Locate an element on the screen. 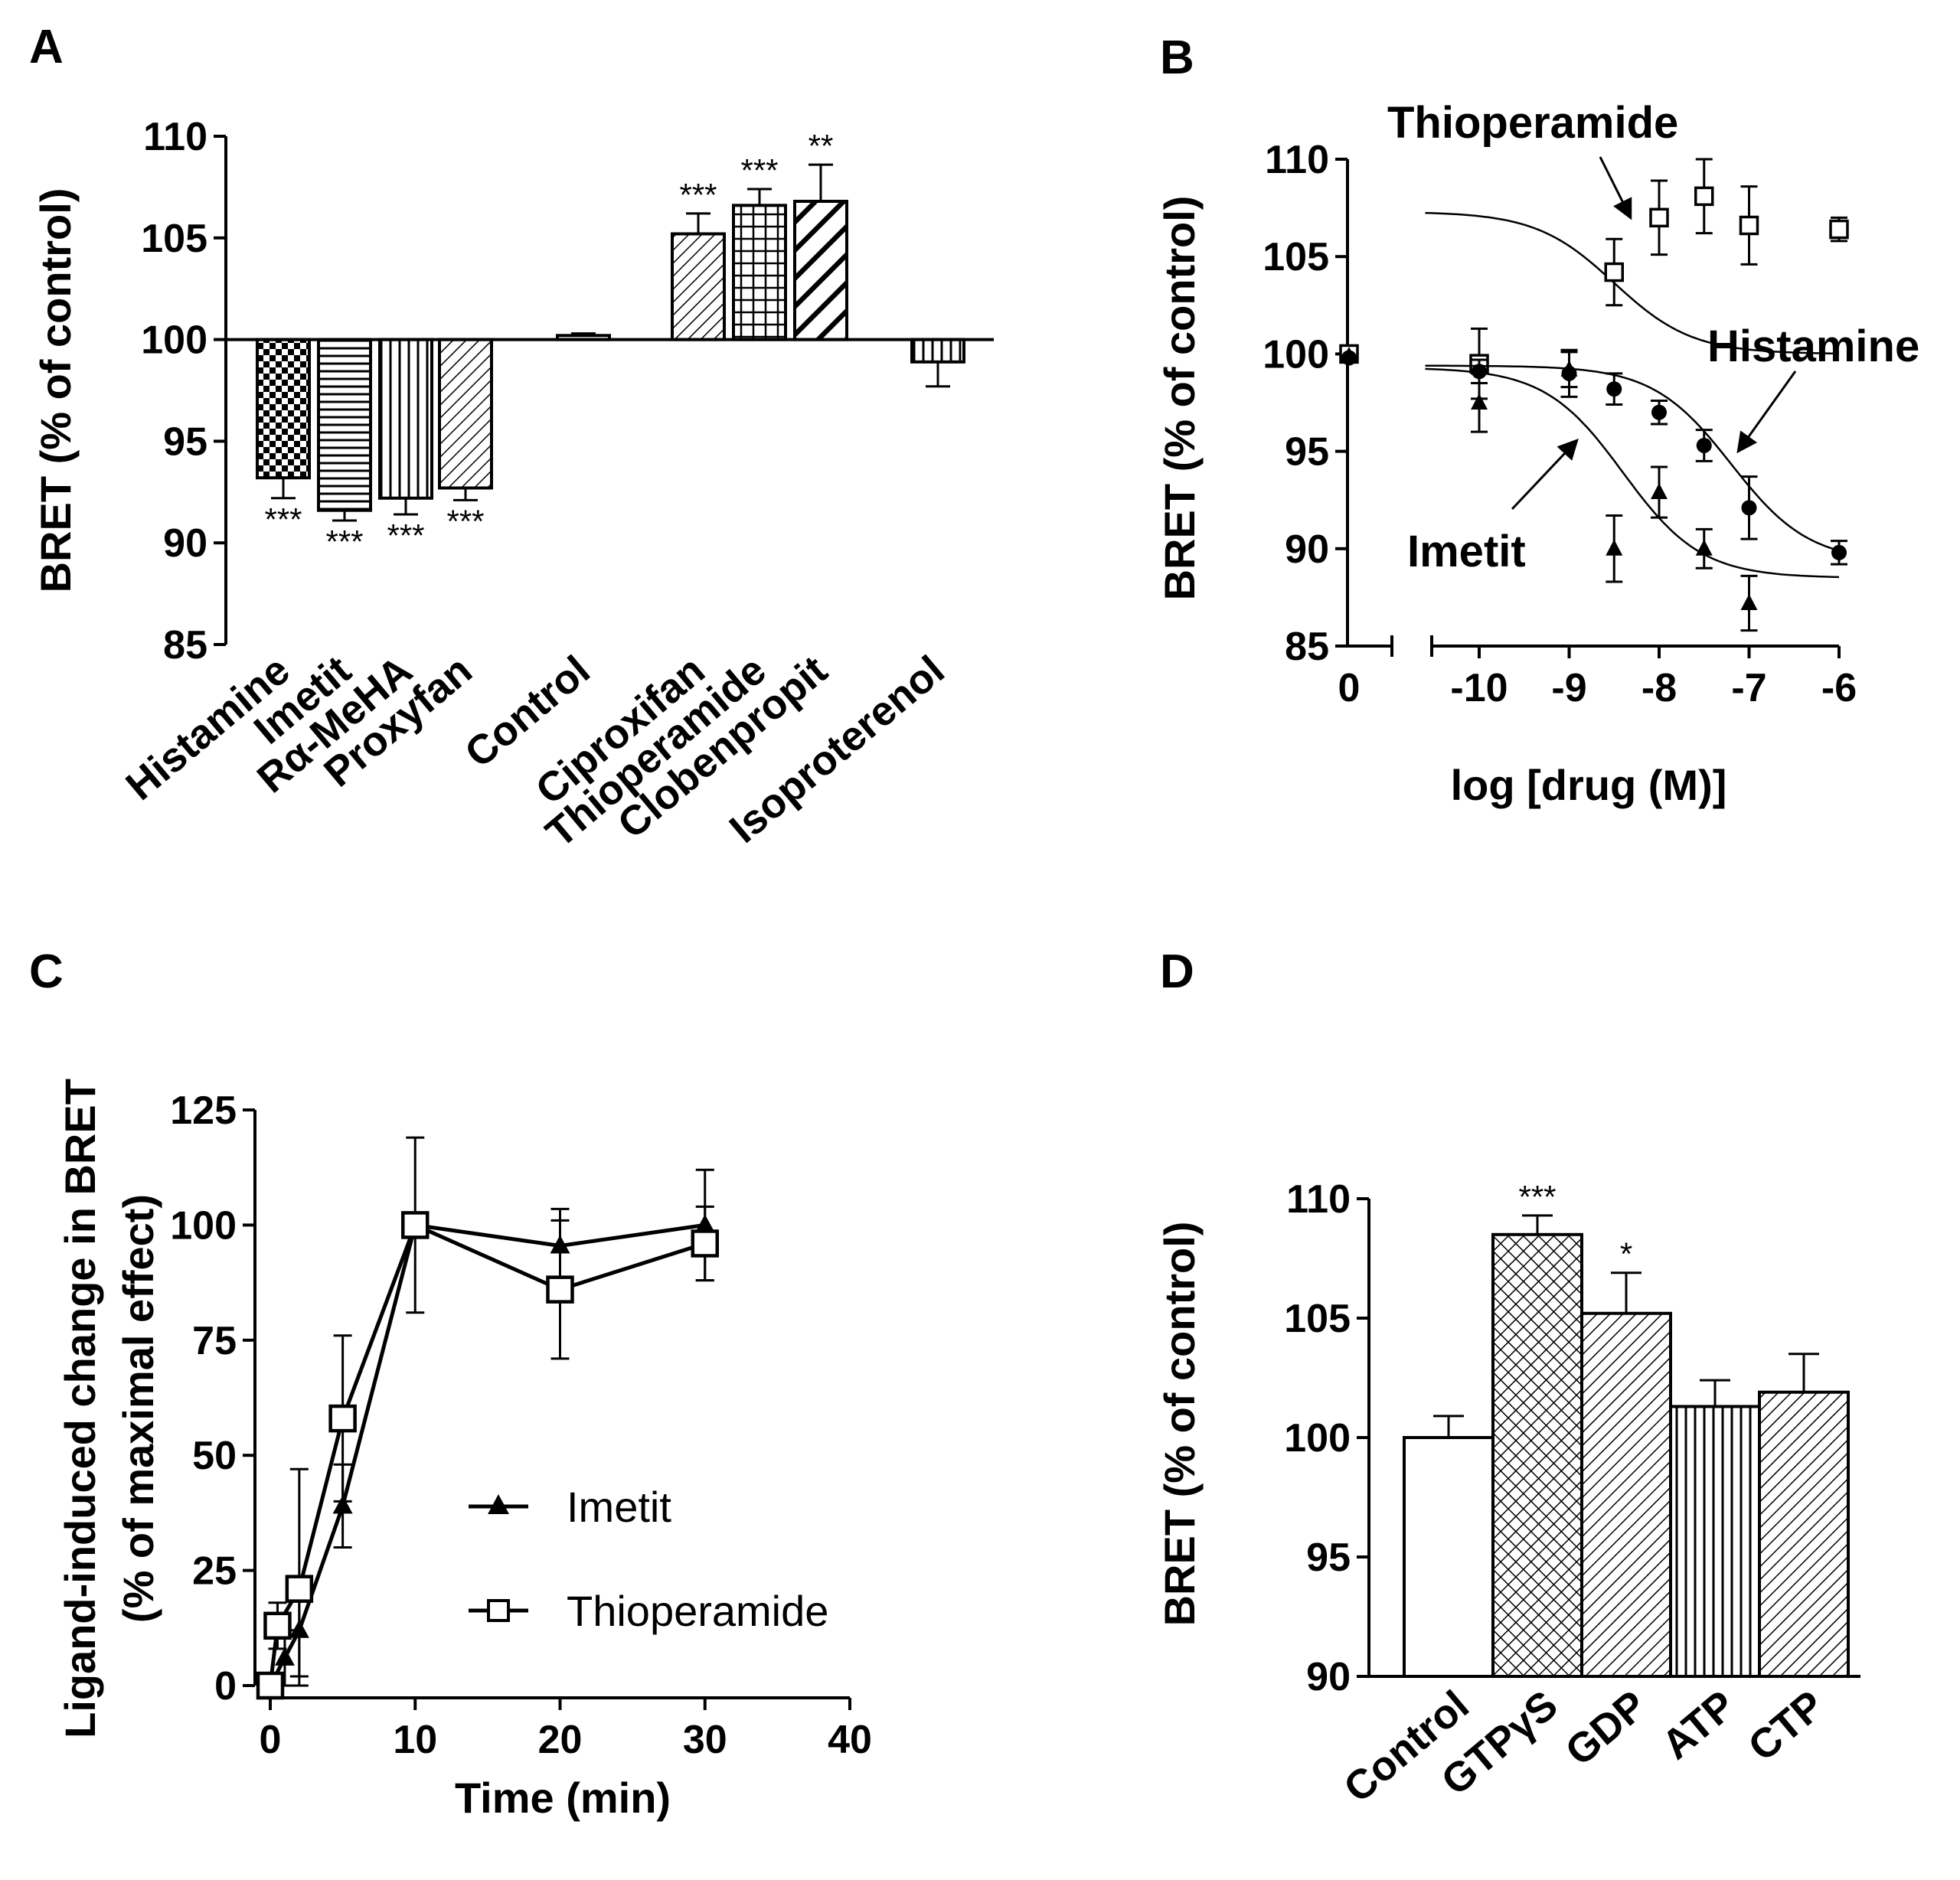  panel-b-y-tick-label: 85 is located at coordinates (1307, 647).